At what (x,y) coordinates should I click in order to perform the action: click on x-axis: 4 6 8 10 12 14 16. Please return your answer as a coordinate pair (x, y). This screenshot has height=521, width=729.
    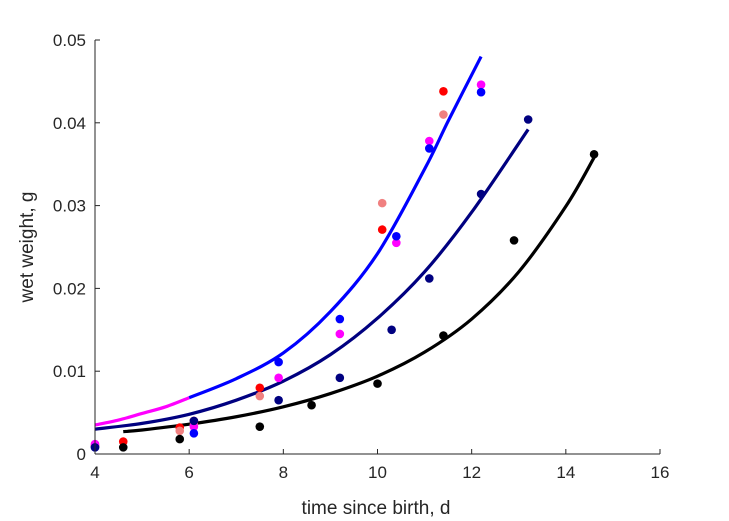
    Looking at the image, I should click on (379, 465).